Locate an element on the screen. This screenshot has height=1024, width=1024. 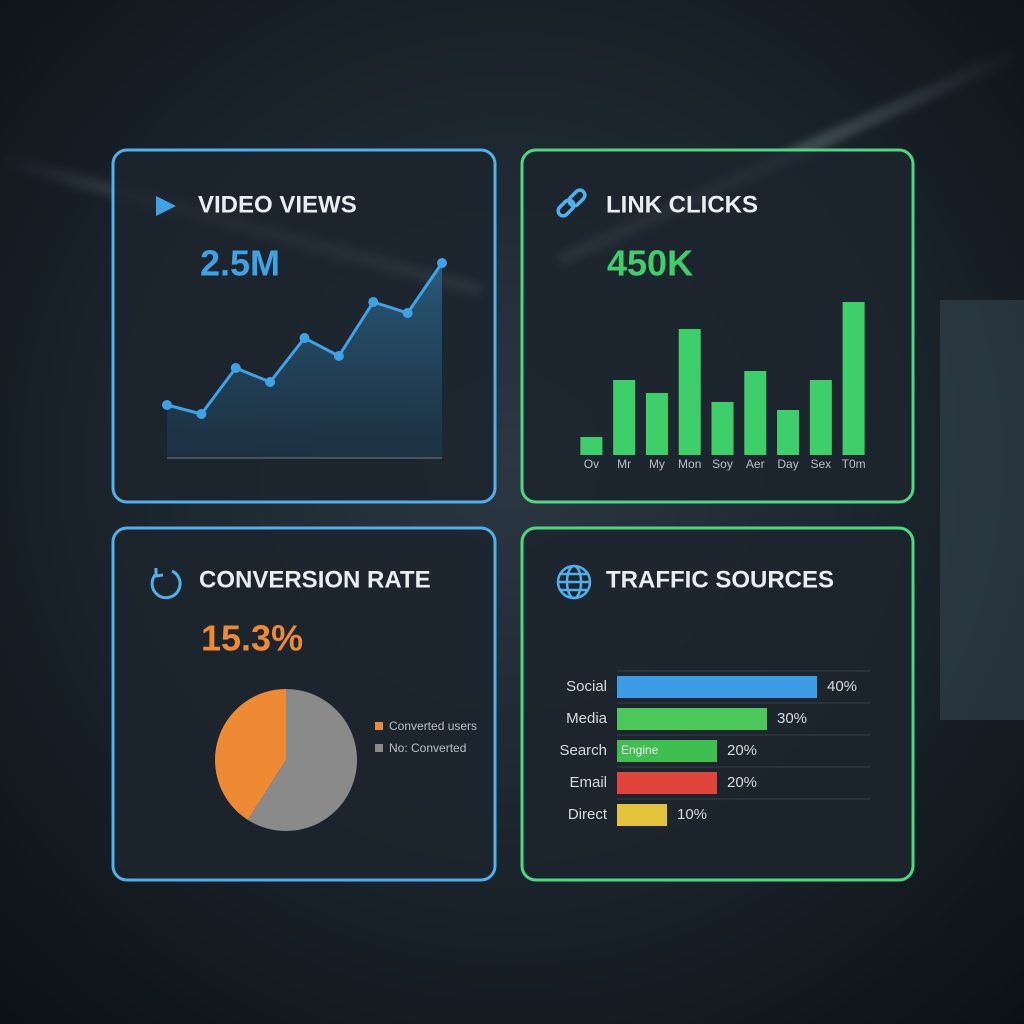
headline: 450K is located at coordinates (650, 263).